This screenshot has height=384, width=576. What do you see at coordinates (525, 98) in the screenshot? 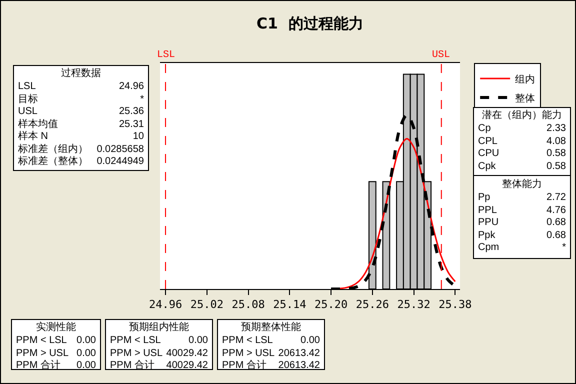
I see `legend-label: 整体` at bounding box center [525, 98].